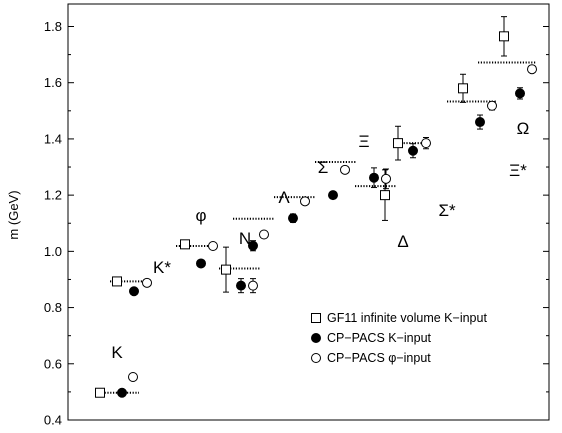  Describe the element at coordinates (504, 36) in the screenshot. I see `point-open-square-omega` at that location.